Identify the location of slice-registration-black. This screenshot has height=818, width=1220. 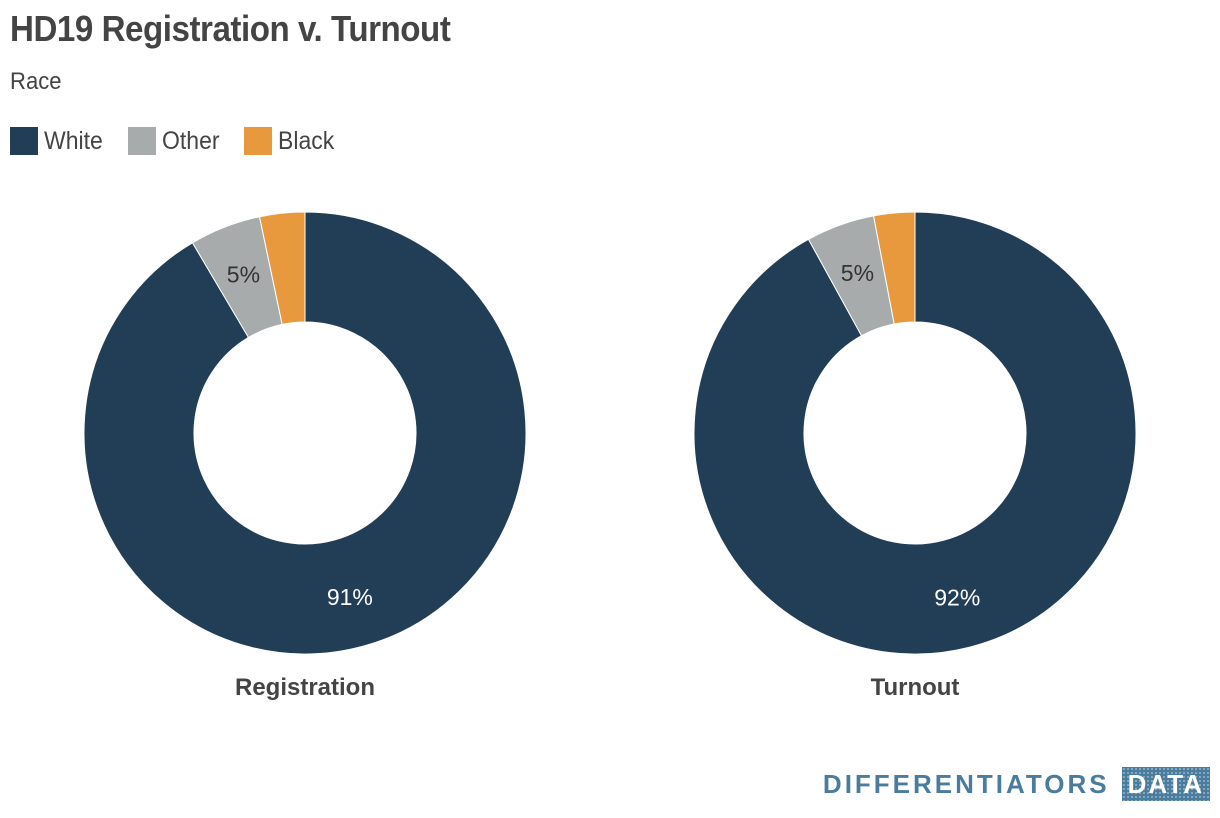
(282, 268).